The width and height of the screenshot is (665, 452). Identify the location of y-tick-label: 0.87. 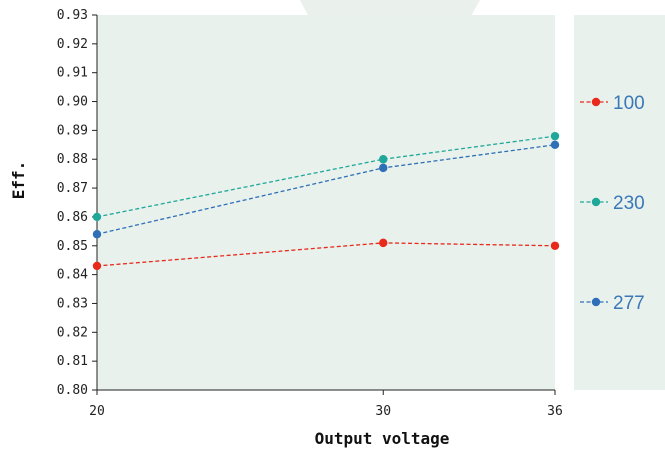
(72, 188).